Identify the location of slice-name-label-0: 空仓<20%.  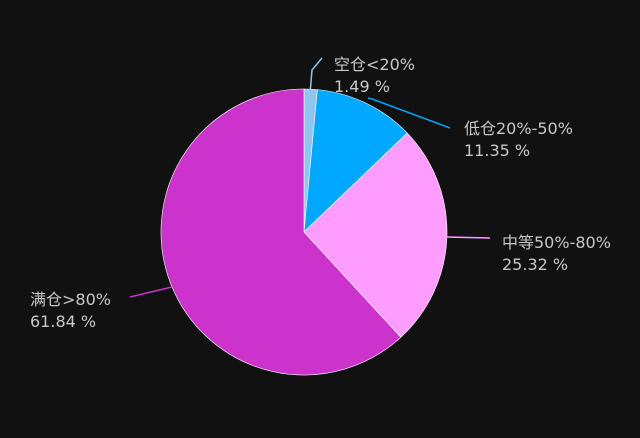
(374, 64).